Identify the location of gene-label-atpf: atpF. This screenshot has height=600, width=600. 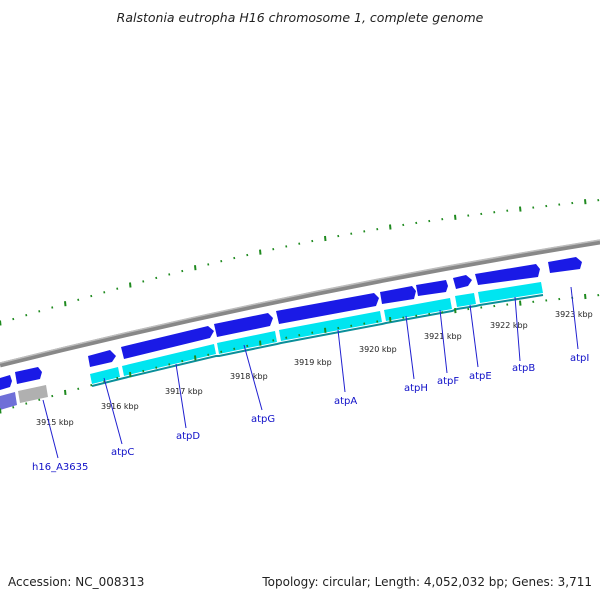
(448, 381).